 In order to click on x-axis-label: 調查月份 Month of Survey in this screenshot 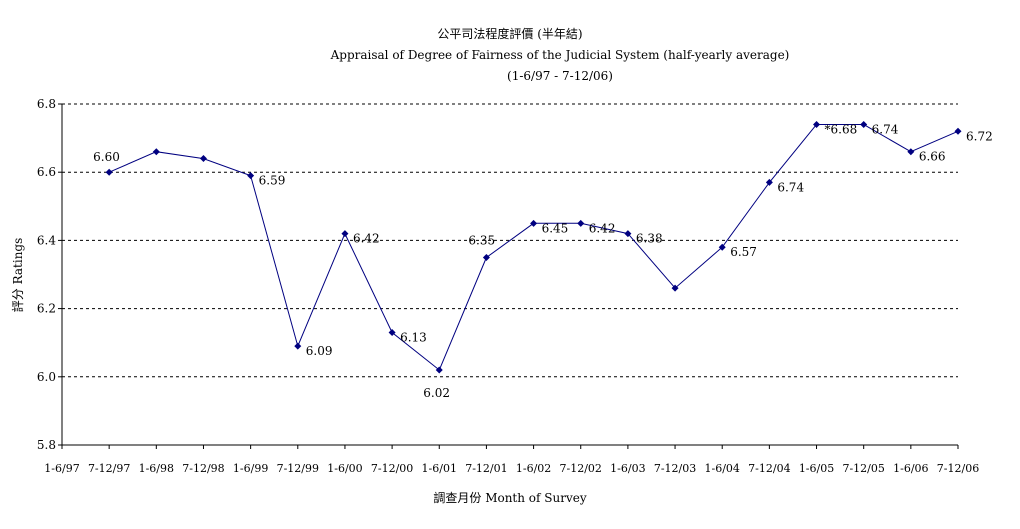, I will do `click(509, 498)`.